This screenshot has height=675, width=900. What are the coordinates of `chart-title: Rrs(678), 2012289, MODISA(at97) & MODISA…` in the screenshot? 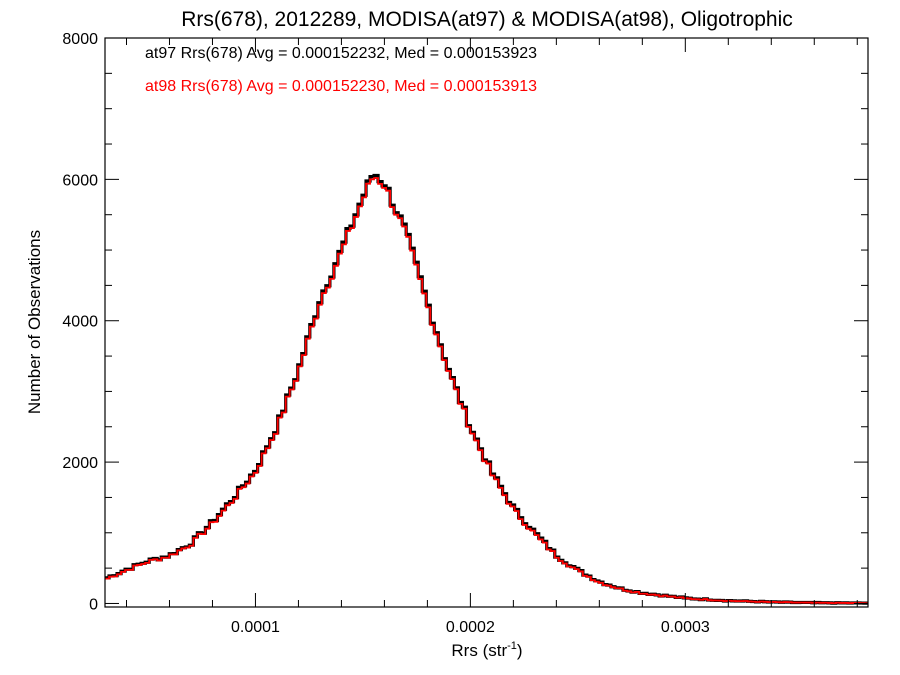 It's located at (487, 19).